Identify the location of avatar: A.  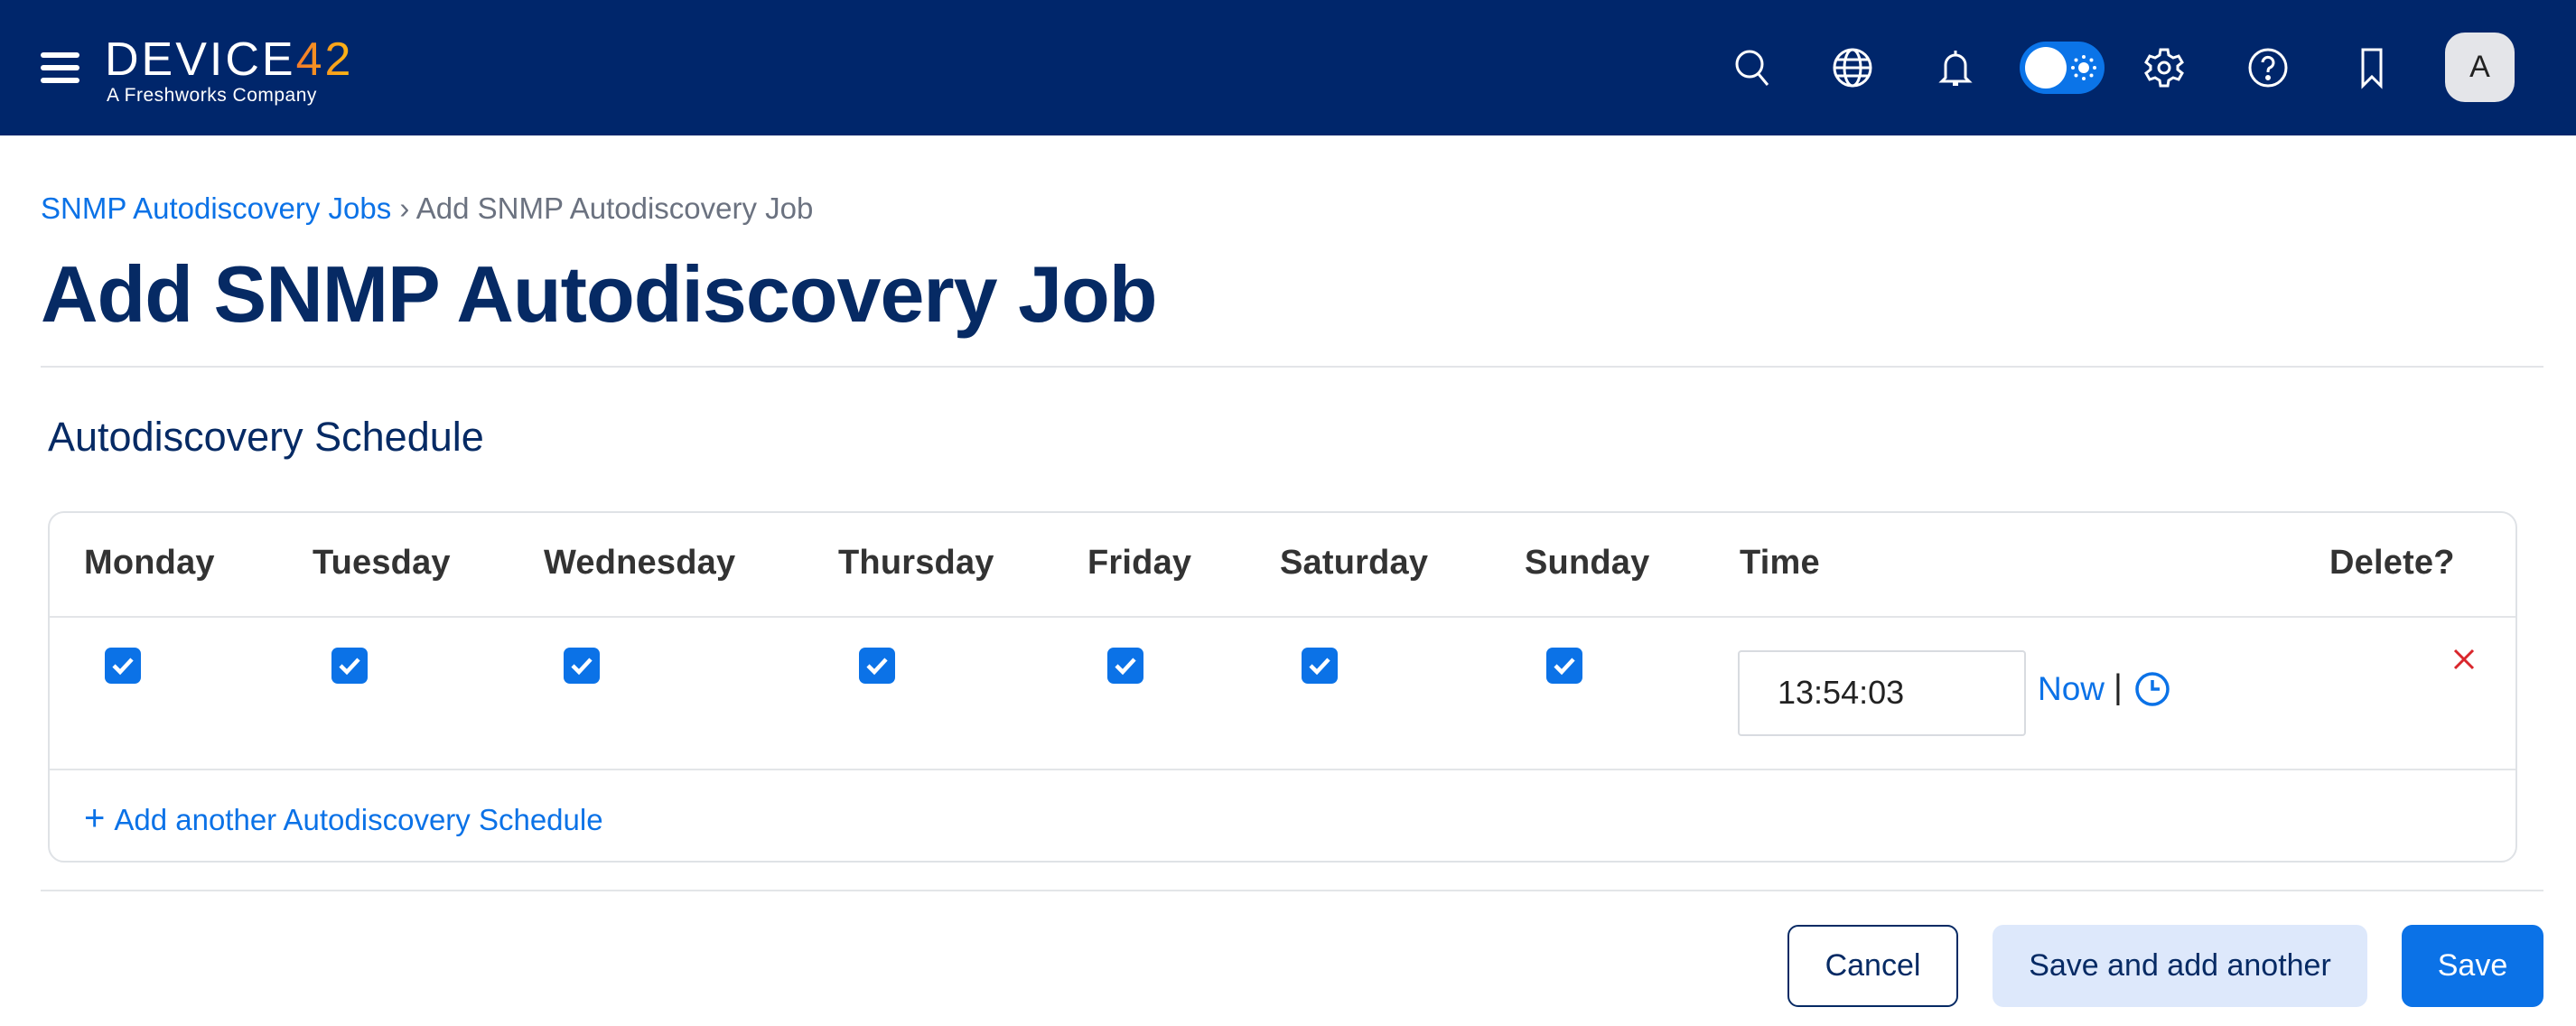
(2480, 67).